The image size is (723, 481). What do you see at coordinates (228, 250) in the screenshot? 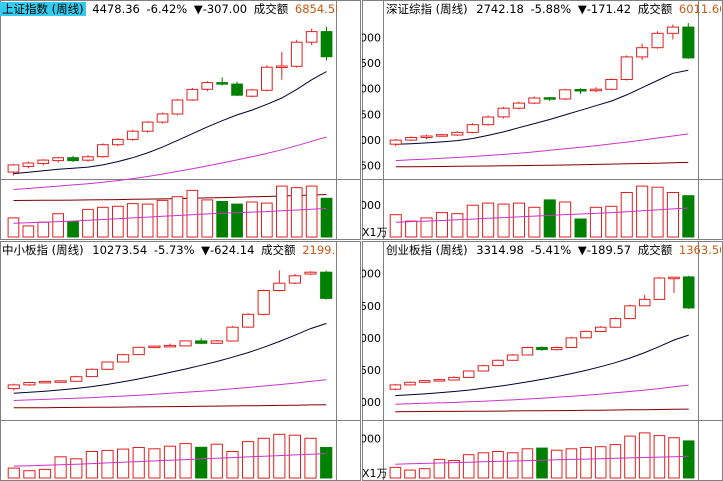
I see `point-change: ▼-624.14` at bounding box center [228, 250].